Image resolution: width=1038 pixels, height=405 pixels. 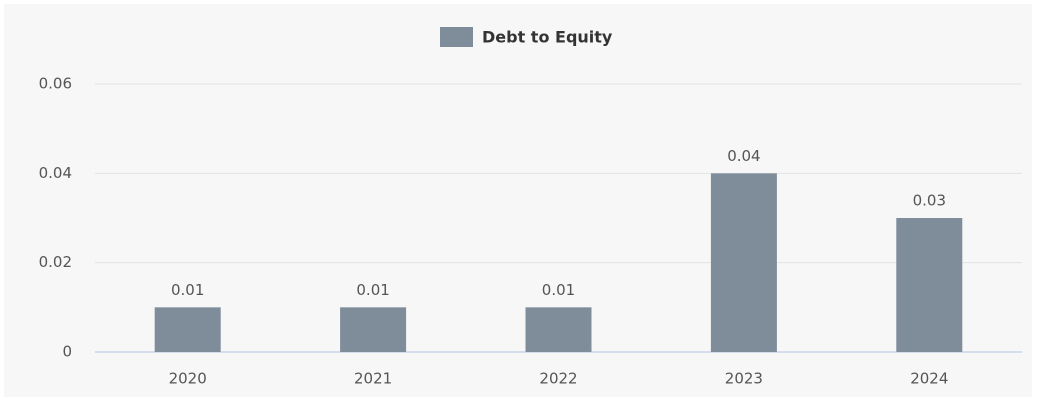 I want to click on y-tick-label: 0, so click(x=67, y=352).